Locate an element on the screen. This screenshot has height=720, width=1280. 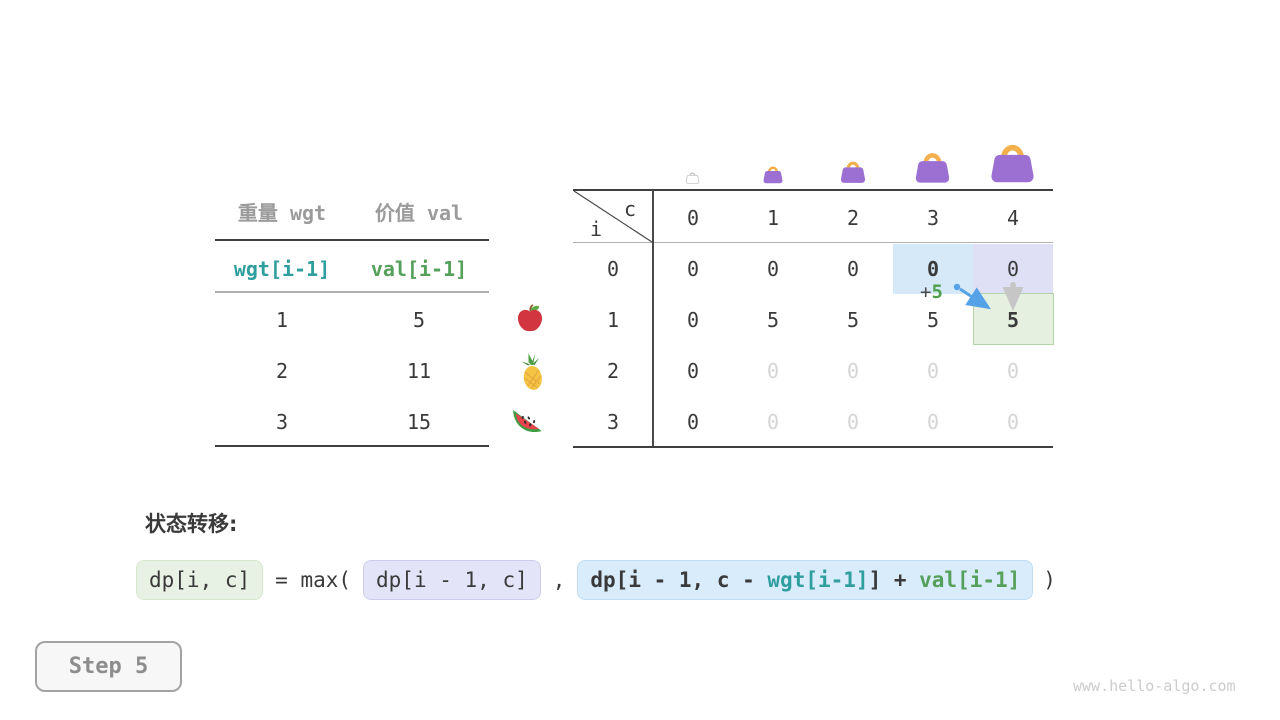
watermelon-icon is located at coordinates (527, 421).